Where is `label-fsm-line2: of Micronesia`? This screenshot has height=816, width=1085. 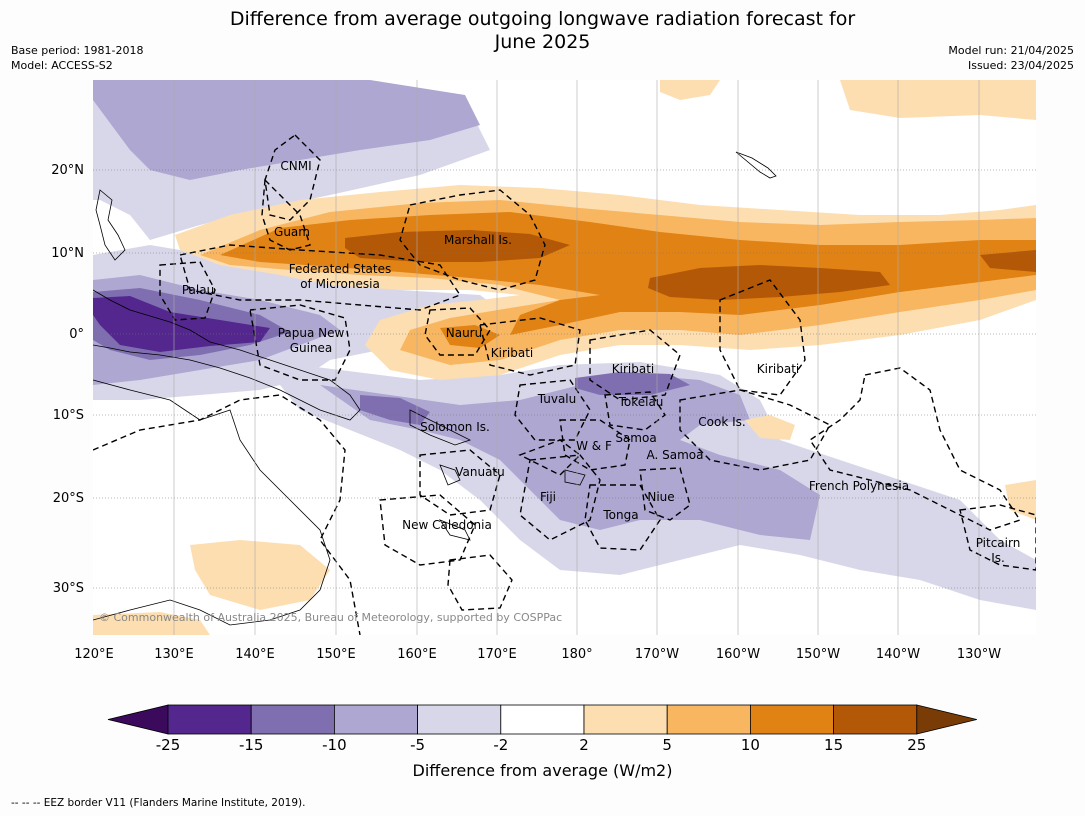
label-fsm-line2: of Micronesia is located at coordinates (340, 284).